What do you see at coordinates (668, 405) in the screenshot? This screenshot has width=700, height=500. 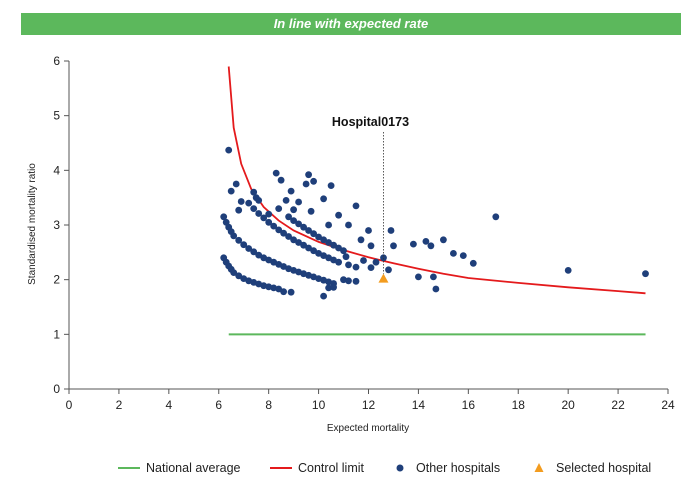 I see `x-tick-label: 24` at bounding box center [668, 405].